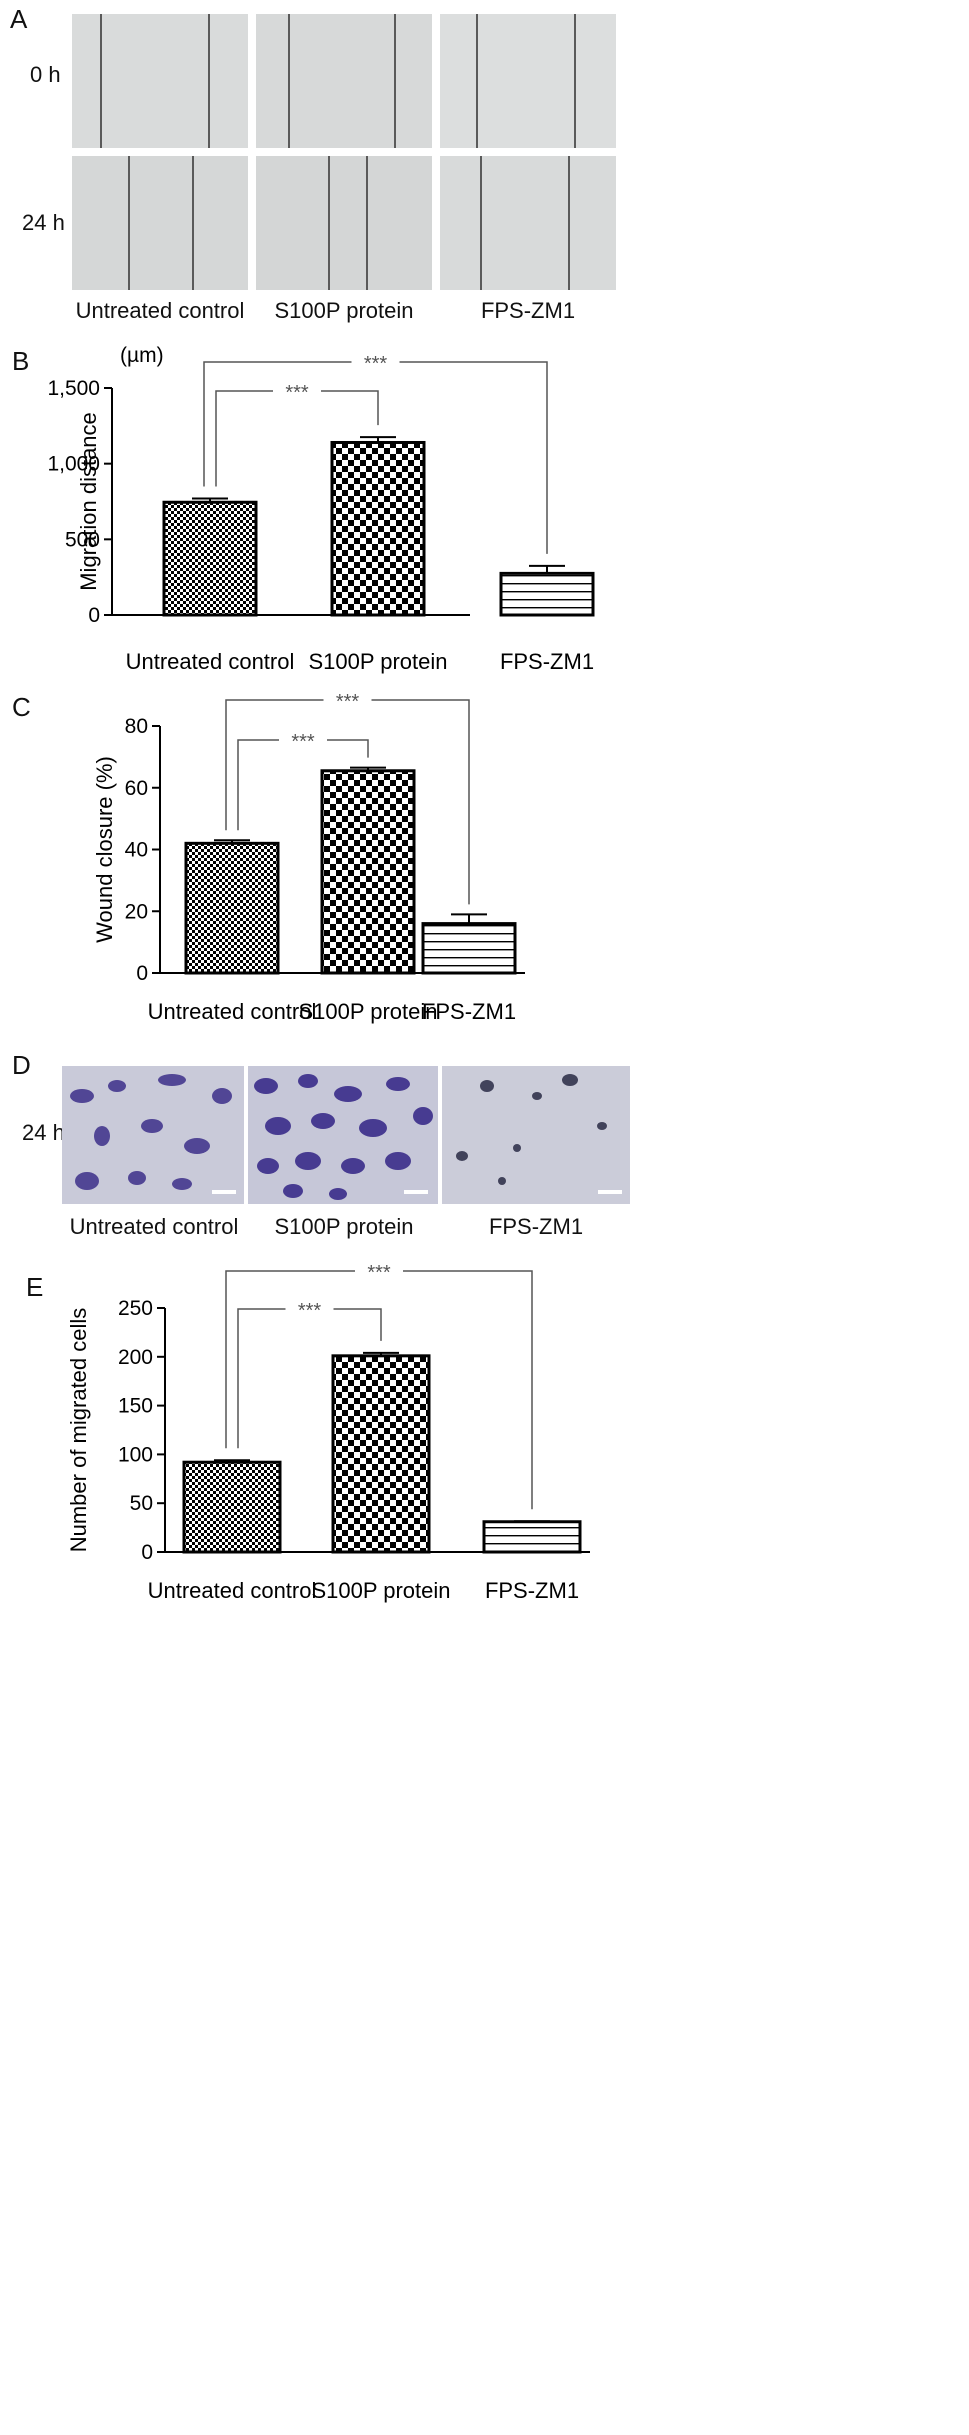  I want to click on panel-c-label: C, so click(21, 707).